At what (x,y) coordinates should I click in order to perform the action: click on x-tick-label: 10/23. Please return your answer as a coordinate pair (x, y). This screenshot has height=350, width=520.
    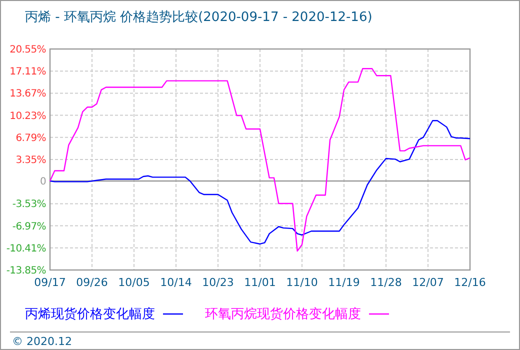
    Looking at the image, I should click on (218, 282).